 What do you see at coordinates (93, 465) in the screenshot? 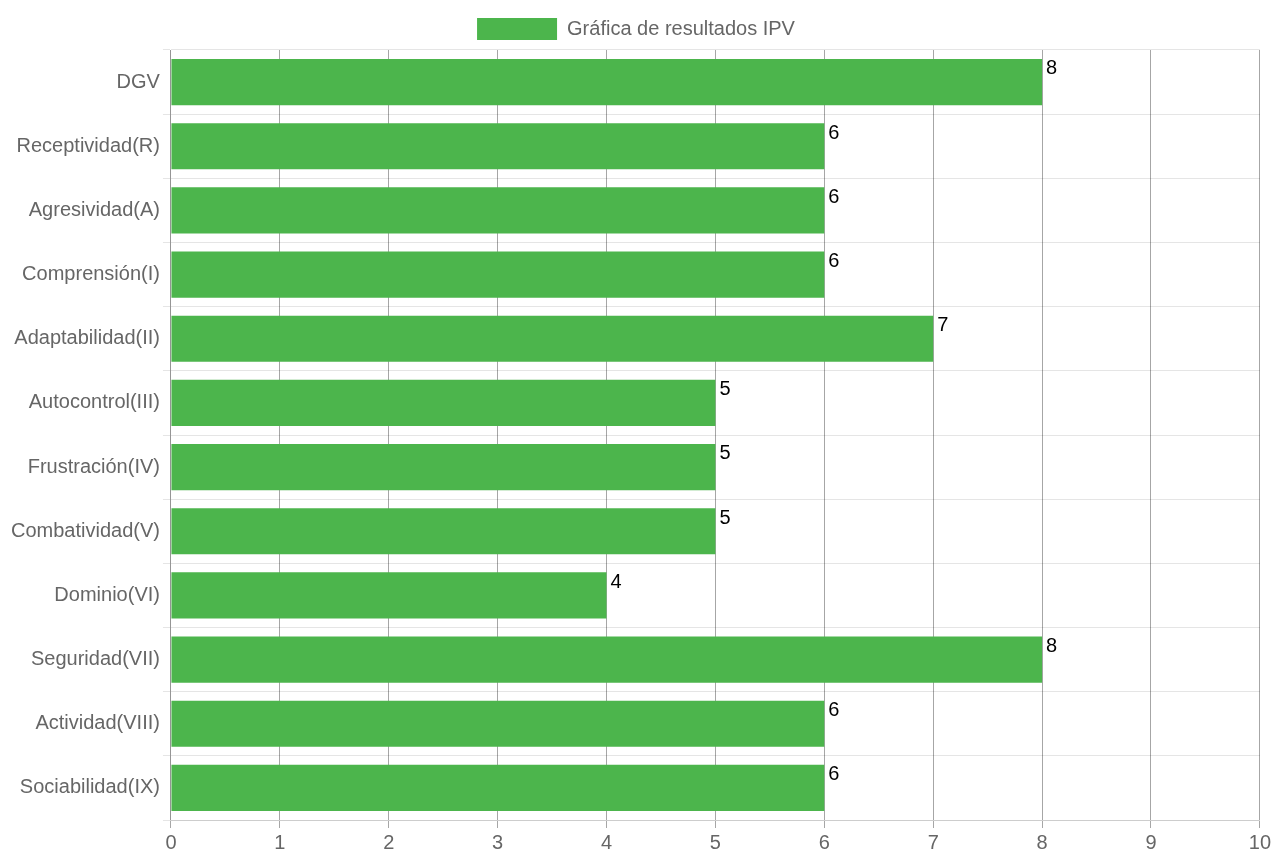
I see `y-tick-label: Frustración(IV)` at bounding box center [93, 465].